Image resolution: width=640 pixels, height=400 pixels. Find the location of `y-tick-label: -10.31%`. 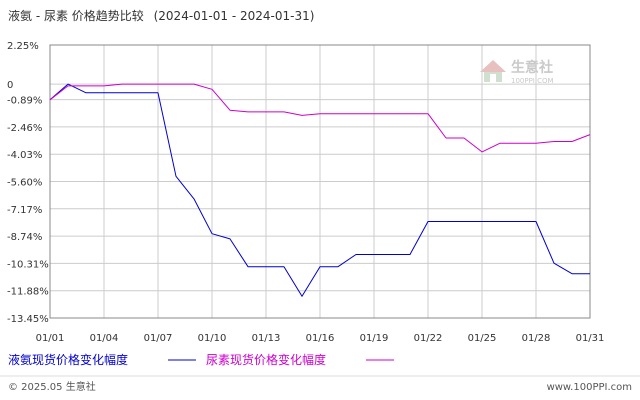

y-tick-label: -10.31% is located at coordinates (28, 264).